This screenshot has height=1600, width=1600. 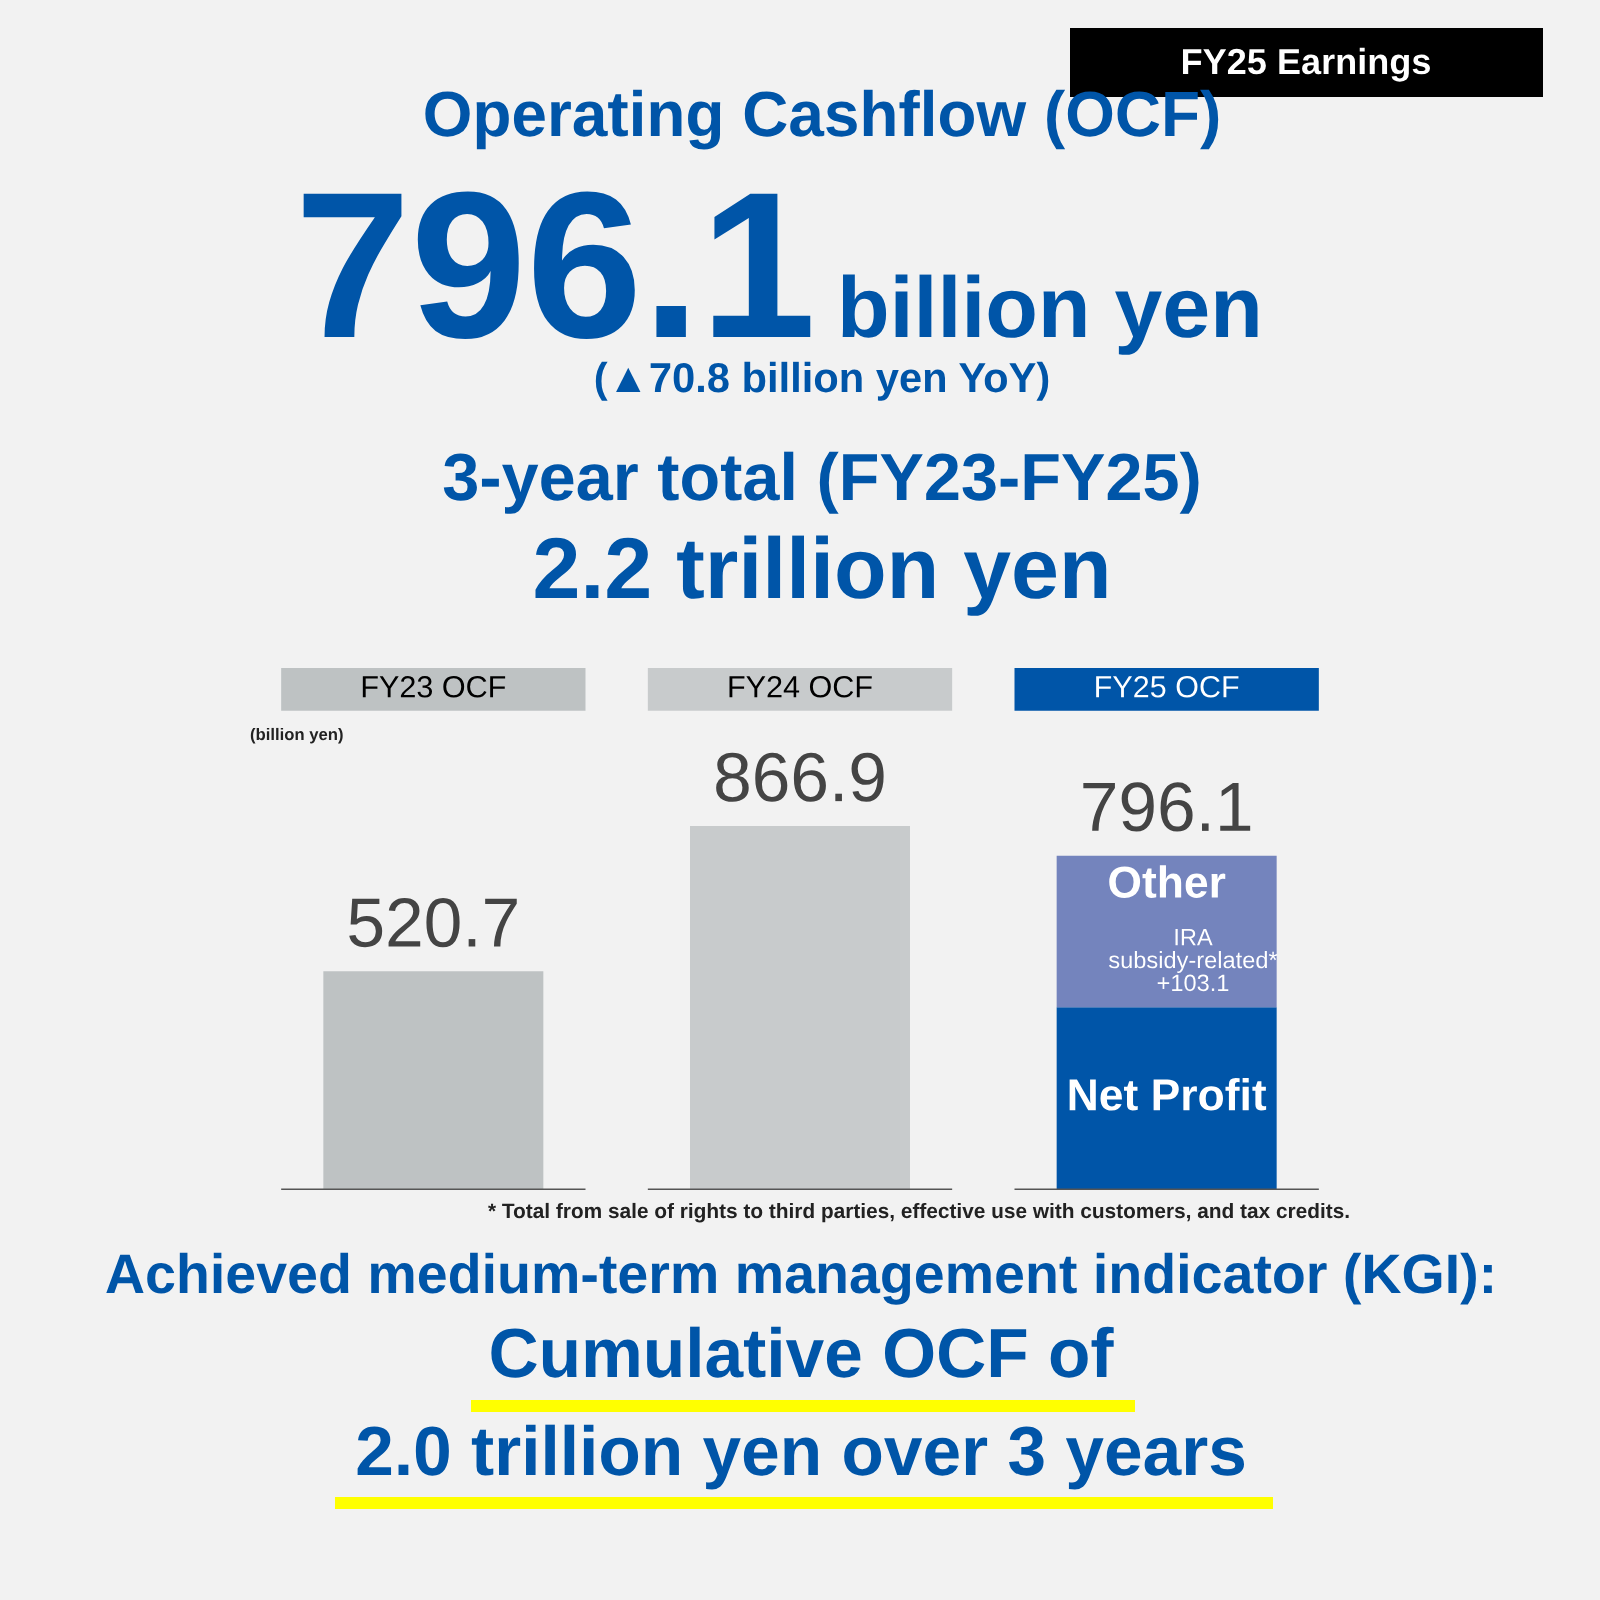 What do you see at coordinates (799, 1278) in the screenshot?
I see `text: Achieved medium-term management indicator (KGI):` at bounding box center [799, 1278].